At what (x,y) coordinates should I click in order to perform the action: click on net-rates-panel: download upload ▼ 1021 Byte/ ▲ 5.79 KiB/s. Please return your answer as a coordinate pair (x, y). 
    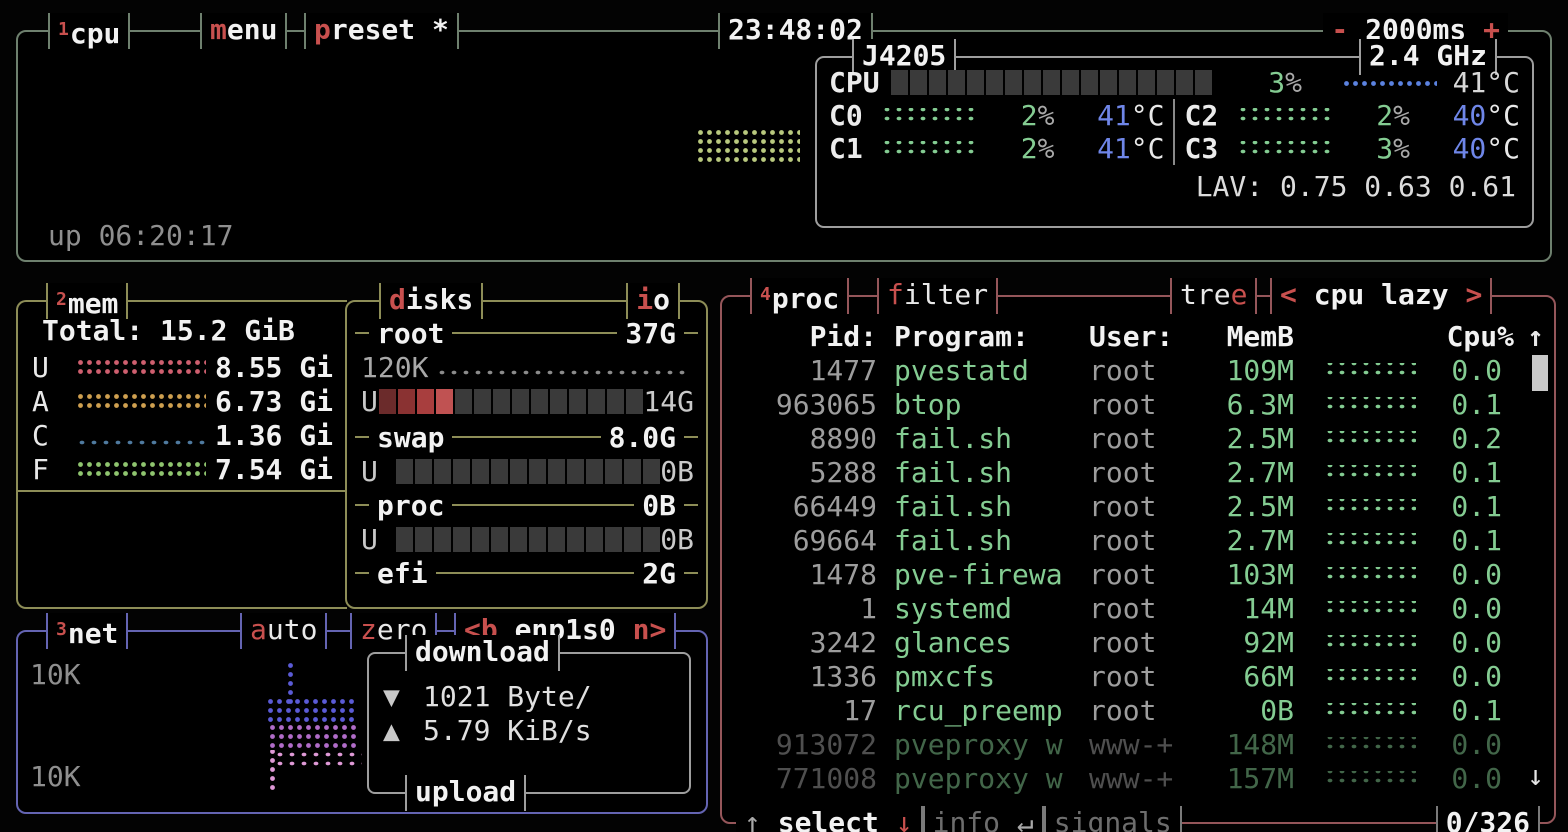
    Looking at the image, I should click on (529, 723).